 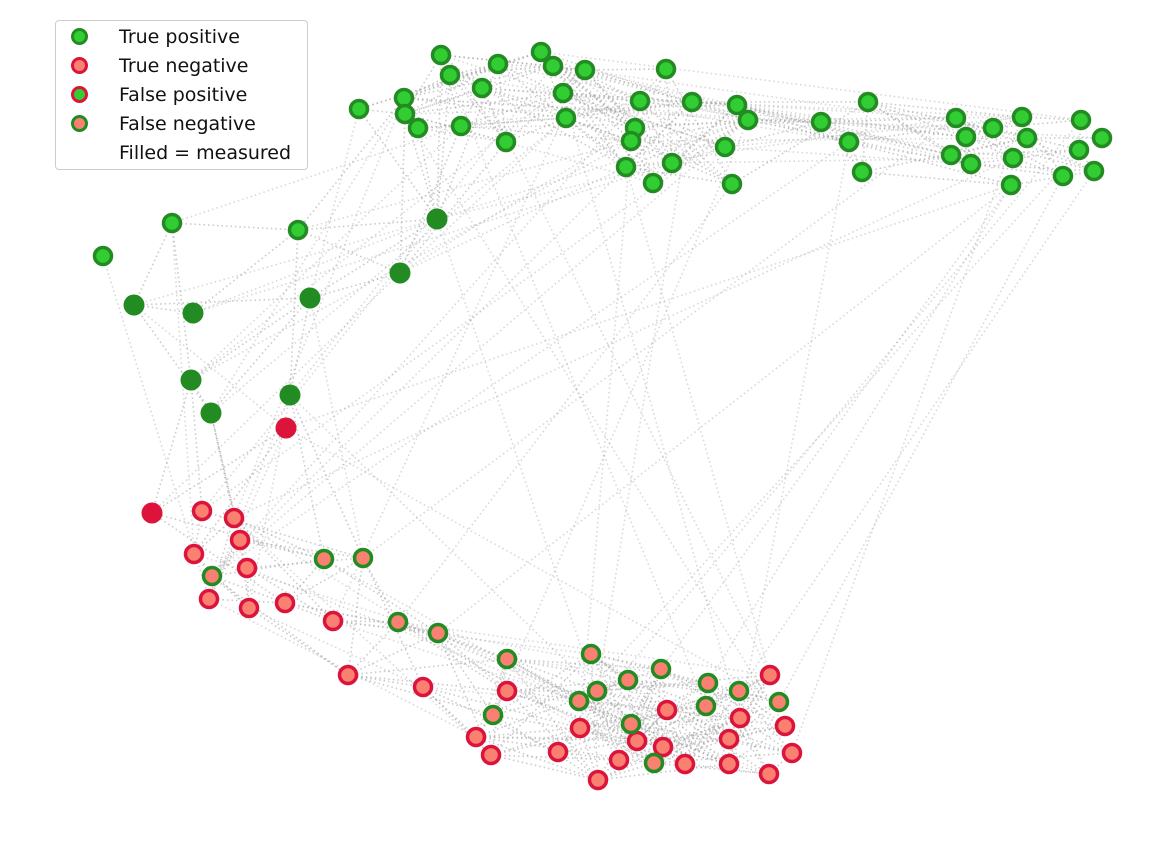 What do you see at coordinates (205, 153) in the screenshot?
I see `legend-label: Filled = measured` at bounding box center [205, 153].